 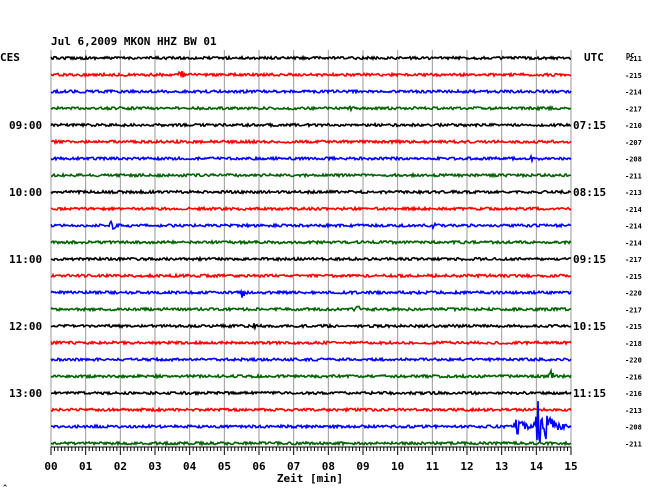 I want to click on x-tick-label: 00, so click(x=50, y=466).